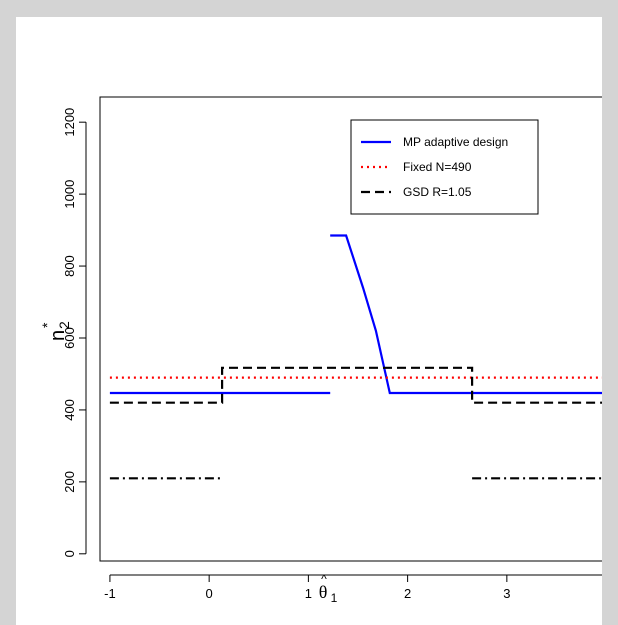 This screenshot has width=618, height=625. I want to click on legend: MP adaptive design Fixed N=490 GSD R=1.05, so click(444, 167).